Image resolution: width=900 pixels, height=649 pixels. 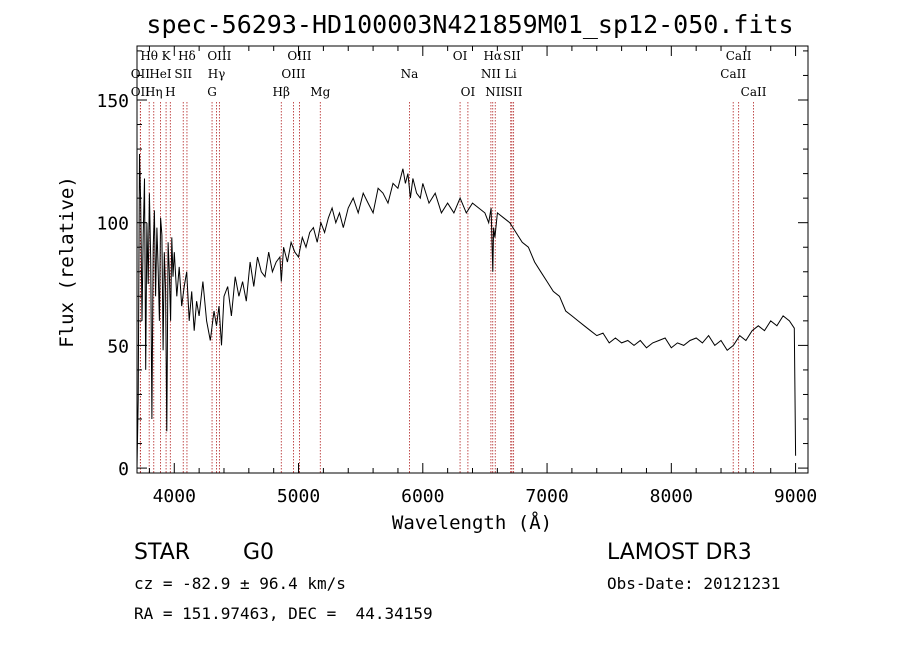 I want to click on x-tick-label: 9000, so click(x=795, y=496).